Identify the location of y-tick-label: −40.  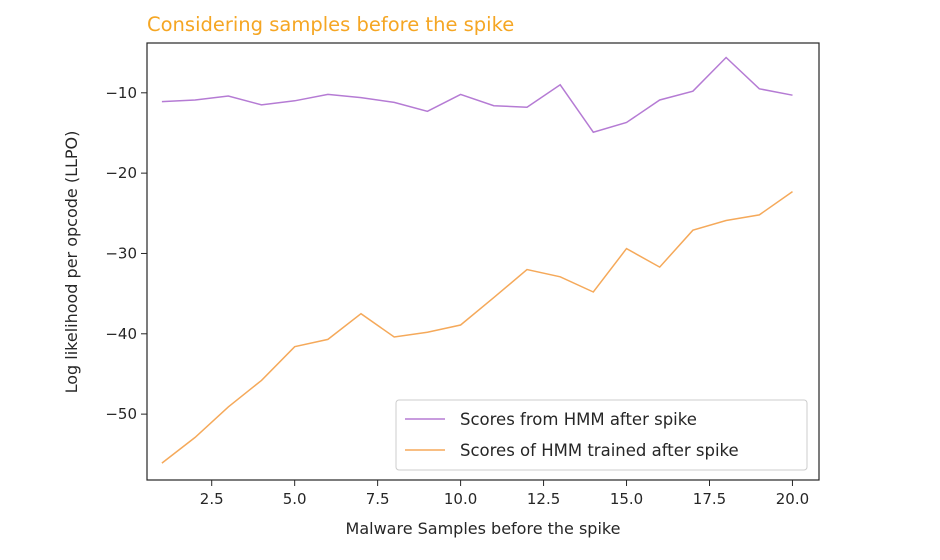
(121, 334).